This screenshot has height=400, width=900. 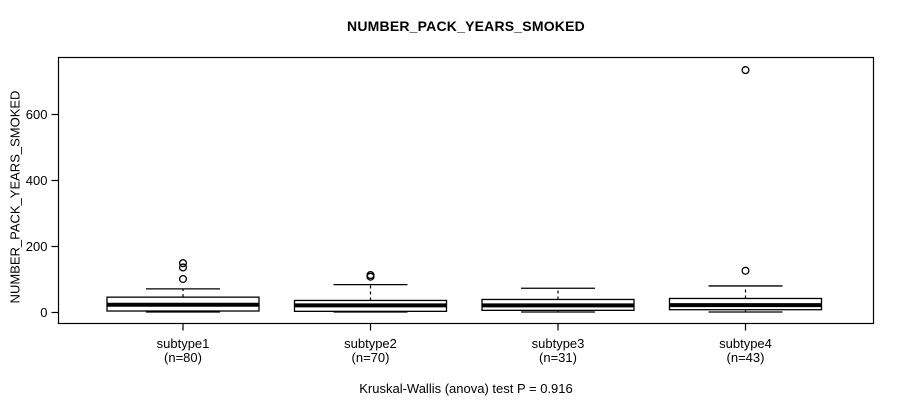 I want to click on y-tick-label: 400, so click(x=37, y=180).